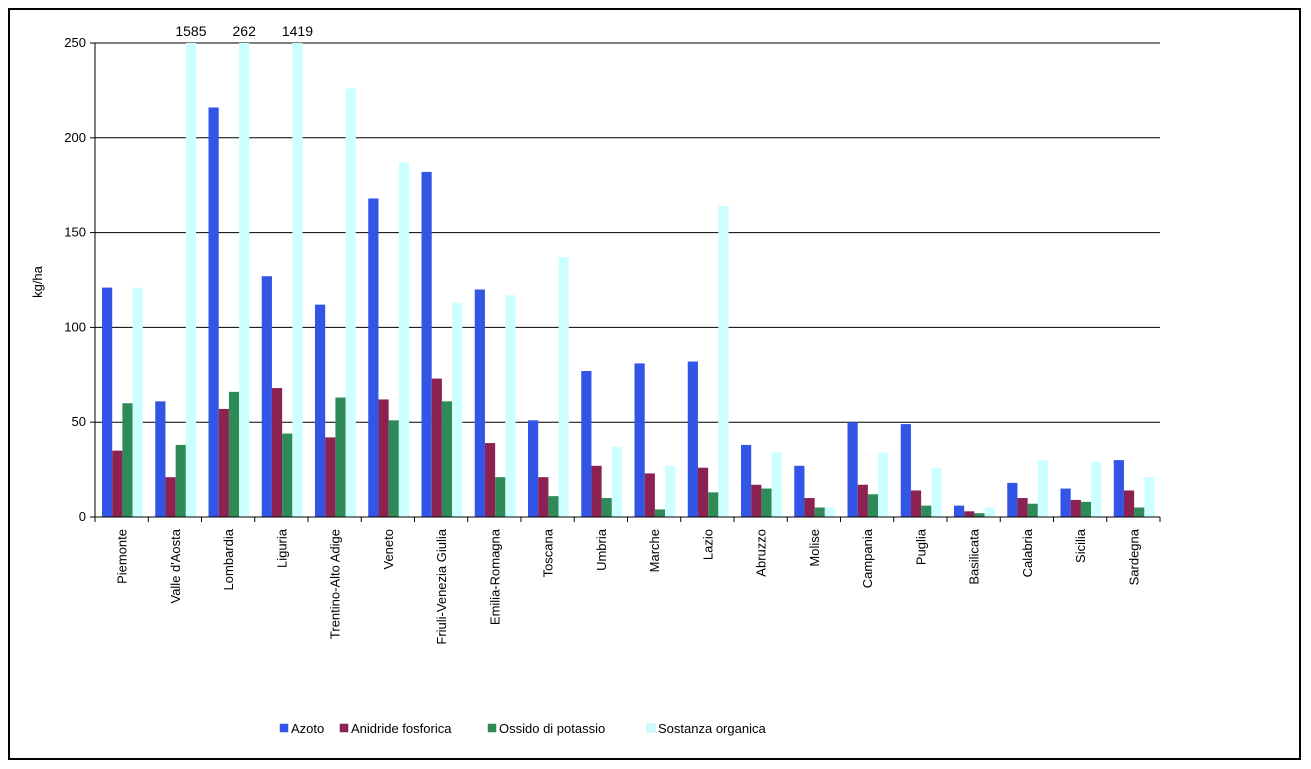 This screenshot has width=1311, height=769. What do you see at coordinates (920, 546) in the screenshot?
I see `x-tick-label: Puglia` at bounding box center [920, 546].